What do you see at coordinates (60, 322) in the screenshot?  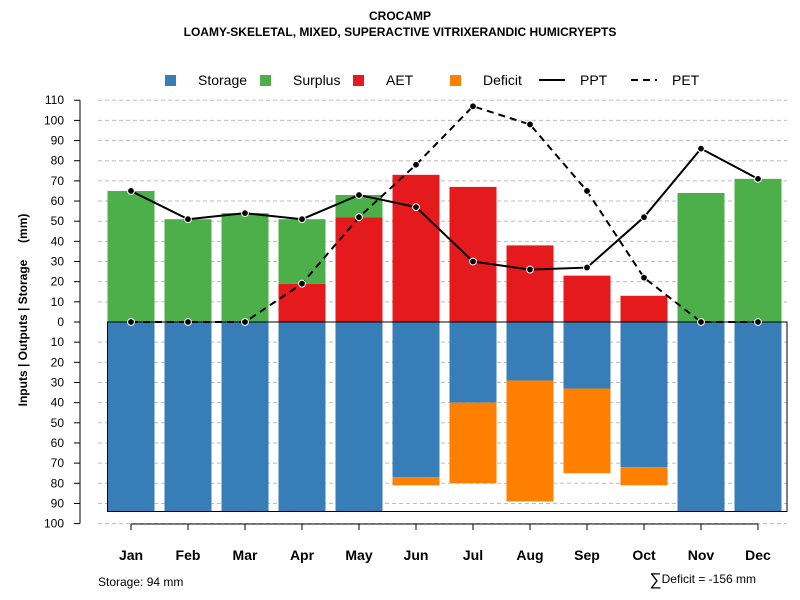 I see `y-tick-label: 0` at bounding box center [60, 322].